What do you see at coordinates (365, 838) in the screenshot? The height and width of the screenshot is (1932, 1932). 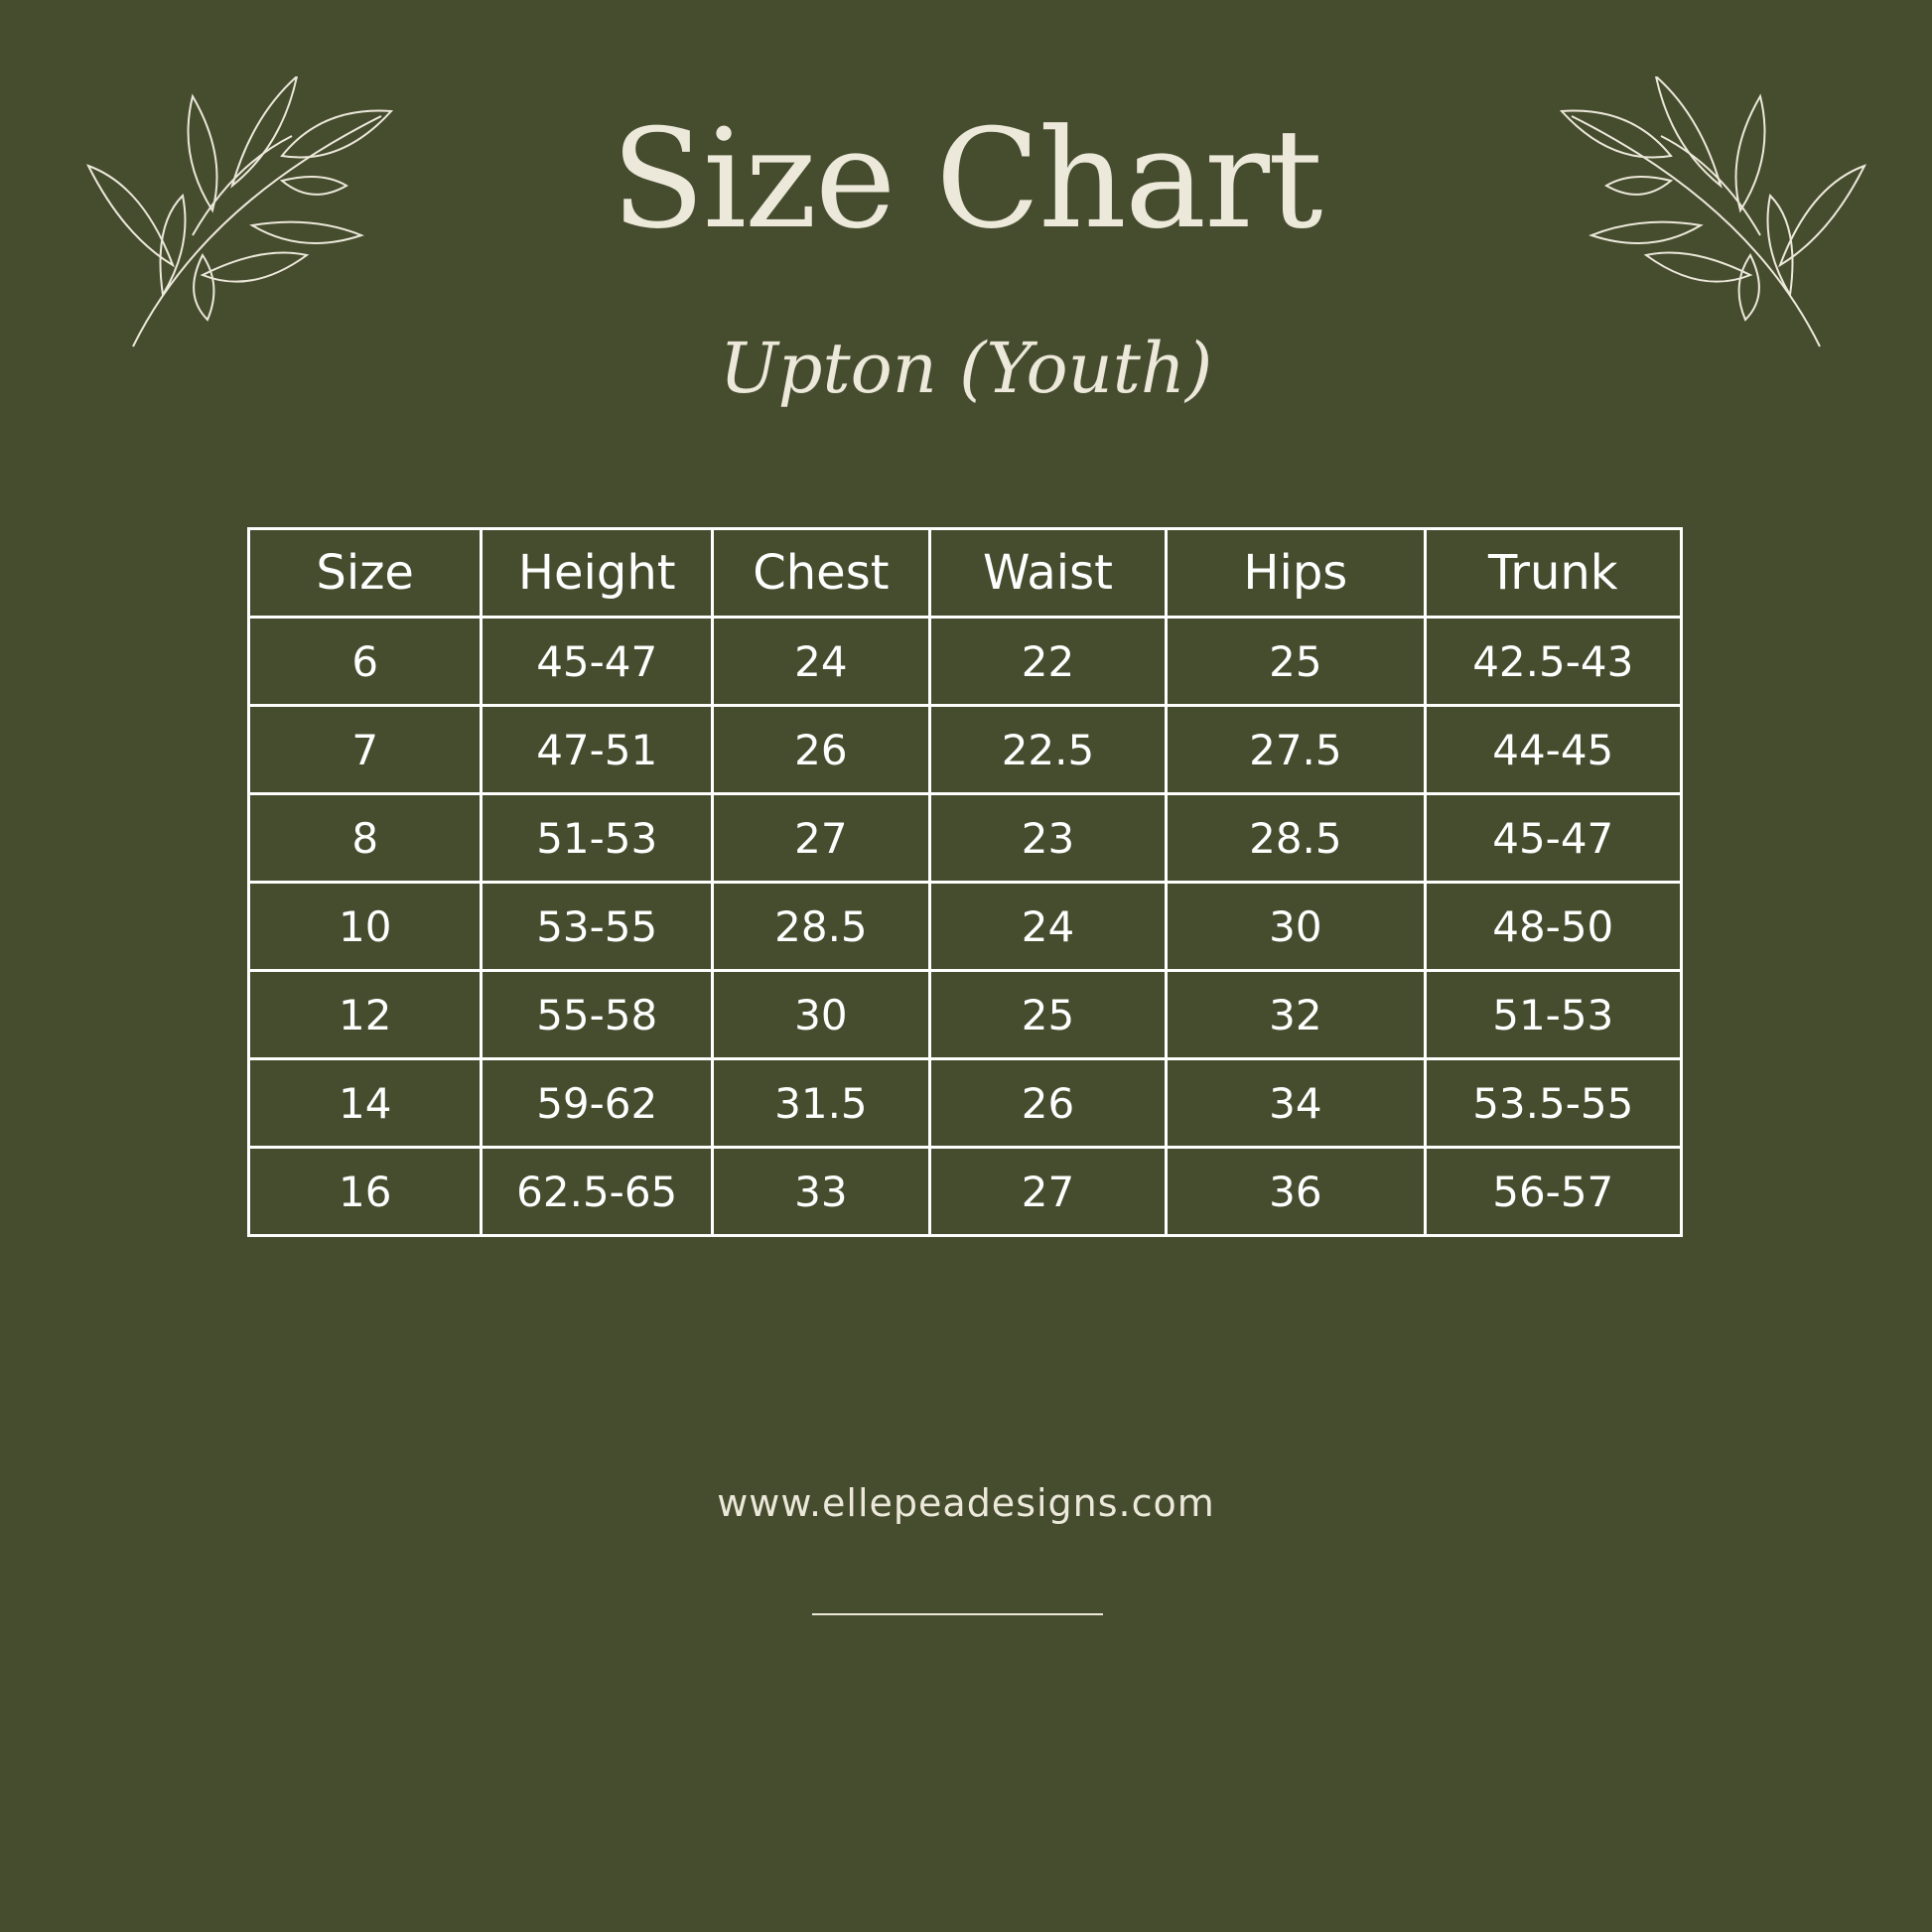 I see `table-cell: 8` at bounding box center [365, 838].